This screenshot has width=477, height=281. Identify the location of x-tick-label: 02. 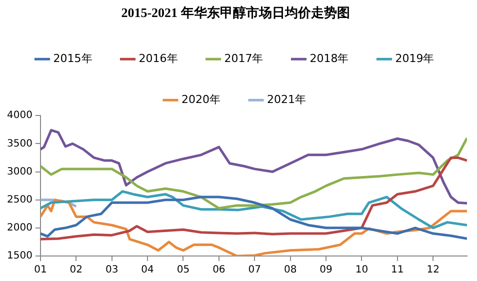
(76, 270).